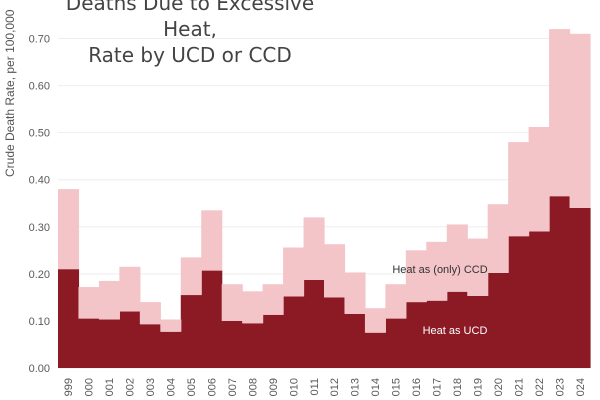  I want to click on x-tick-label: 015, so click(397, 387).